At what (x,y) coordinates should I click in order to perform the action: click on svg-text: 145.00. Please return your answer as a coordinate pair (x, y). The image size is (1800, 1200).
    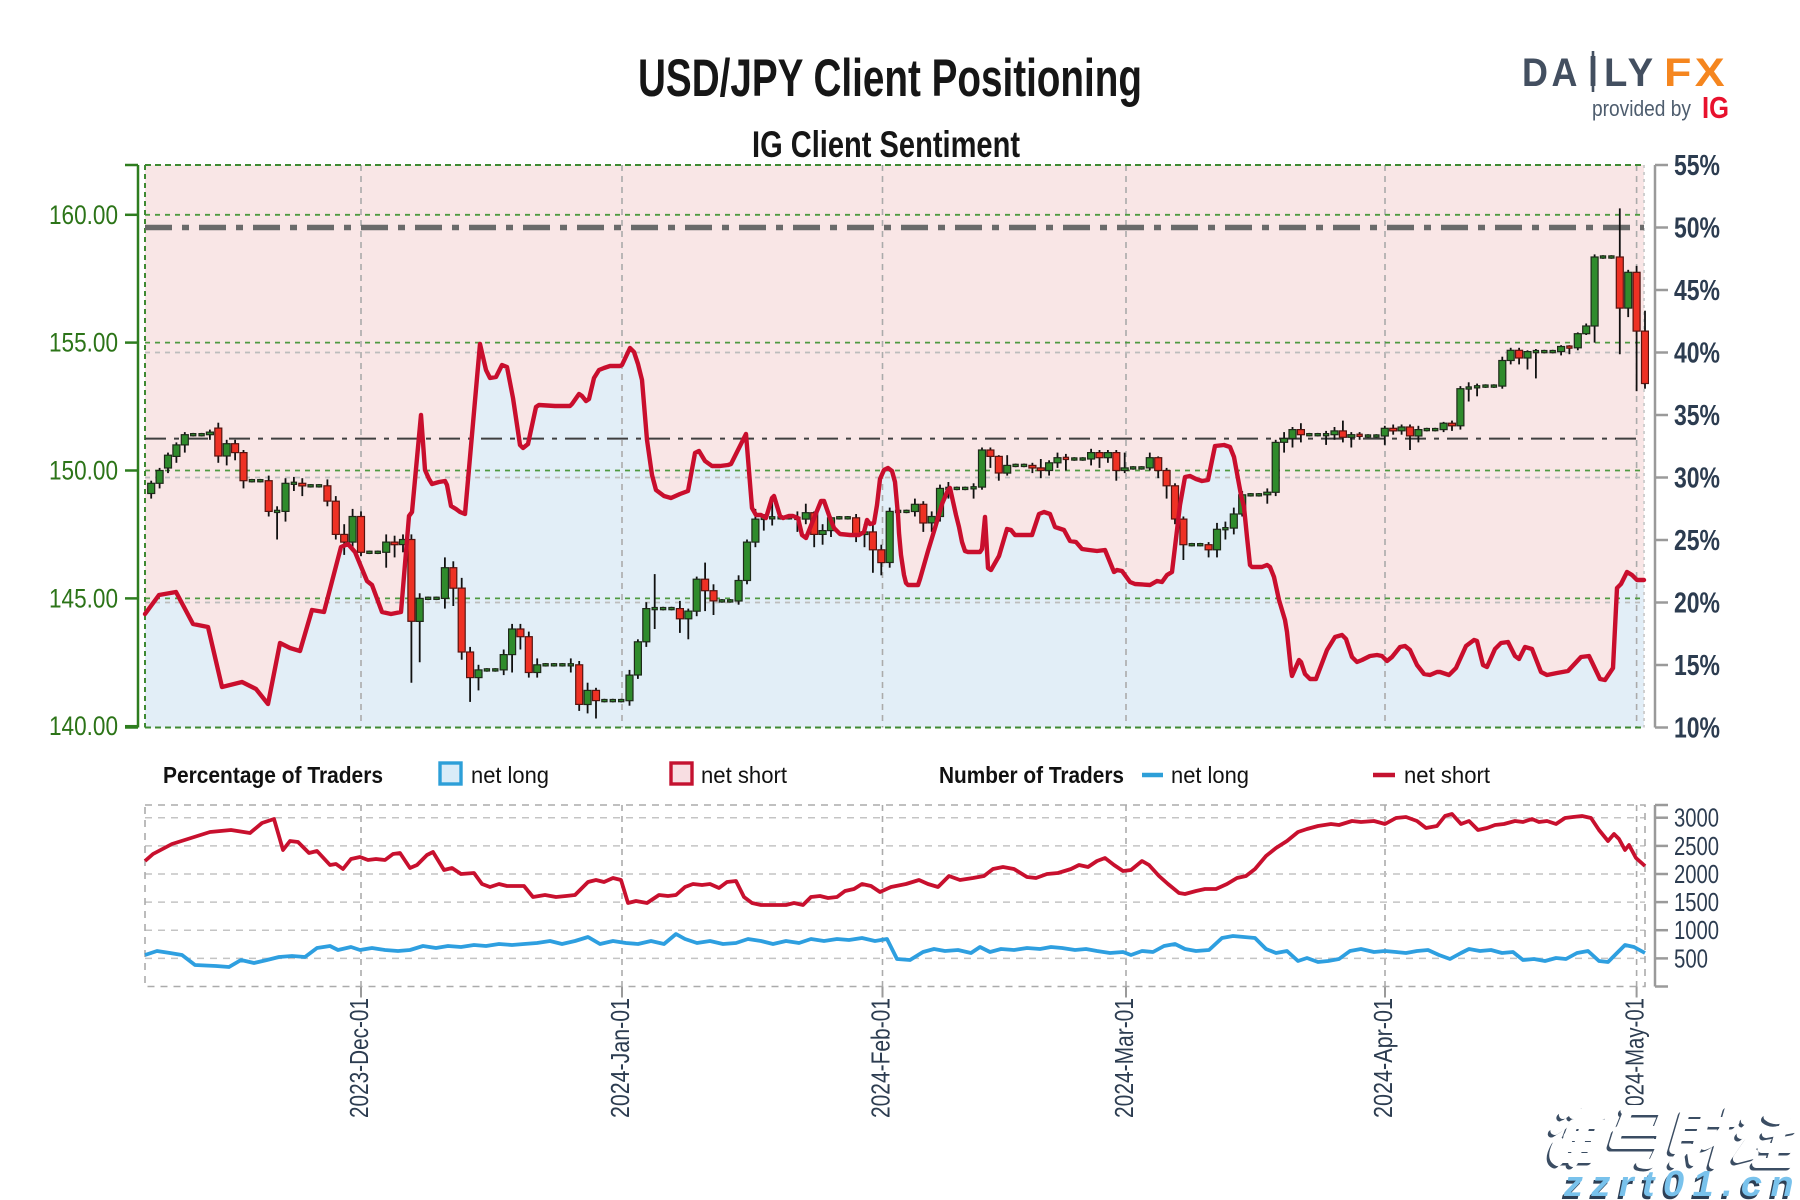
    Looking at the image, I should click on (83, 598).